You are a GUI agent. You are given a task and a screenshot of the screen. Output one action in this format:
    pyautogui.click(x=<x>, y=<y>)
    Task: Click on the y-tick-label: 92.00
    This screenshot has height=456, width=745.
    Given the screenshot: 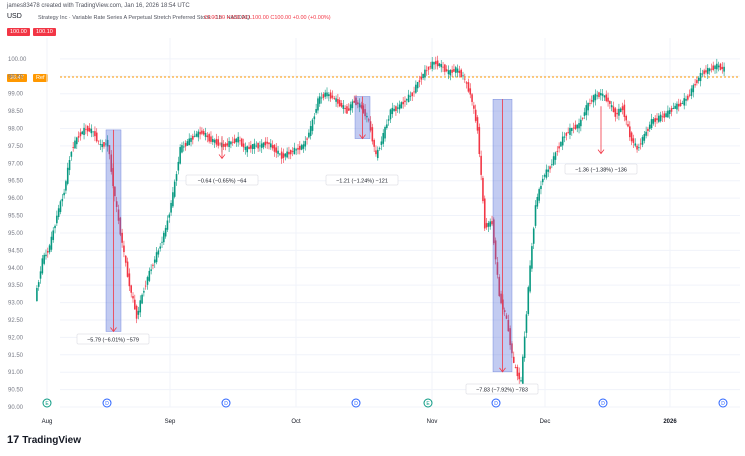 What is the action you would take?
    pyautogui.click(x=16, y=338)
    